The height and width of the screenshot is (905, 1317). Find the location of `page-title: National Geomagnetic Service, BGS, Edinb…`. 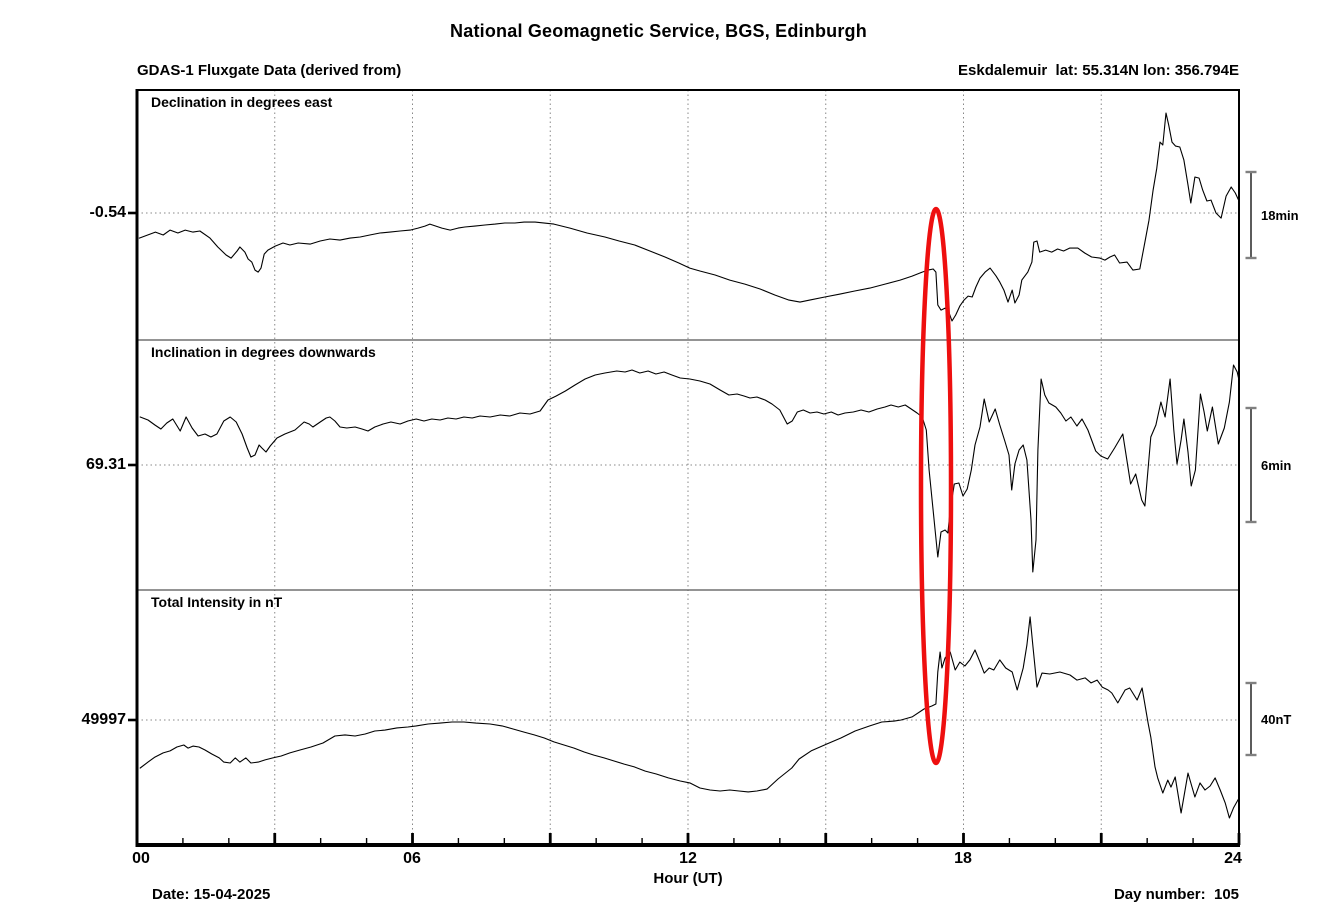

page-title: National Geomagnetic Service, BGS, Edinb… is located at coordinates (658, 31).